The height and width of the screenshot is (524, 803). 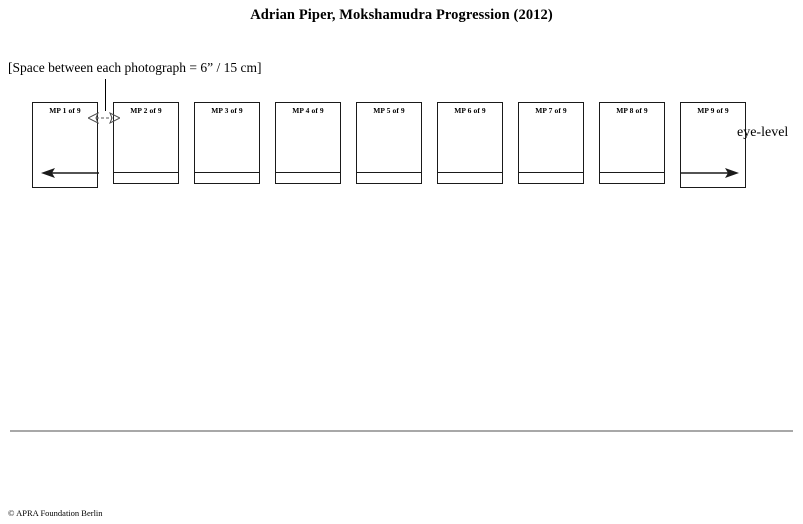 What do you see at coordinates (470, 110) in the screenshot?
I see `photo-panel-label: MP 6 of 9` at bounding box center [470, 110].